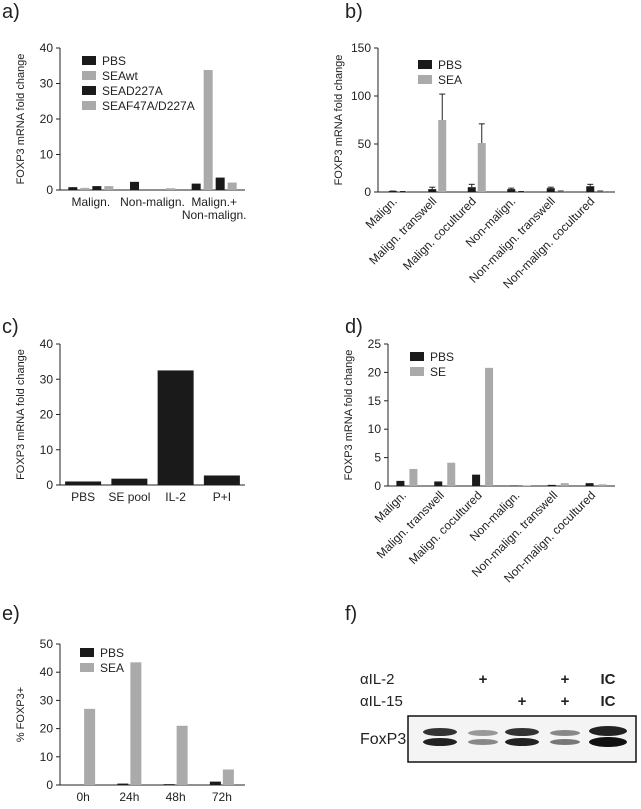 This screenshot has width=641, height=809. I want to click on panel-label: e), so click(11, 614).